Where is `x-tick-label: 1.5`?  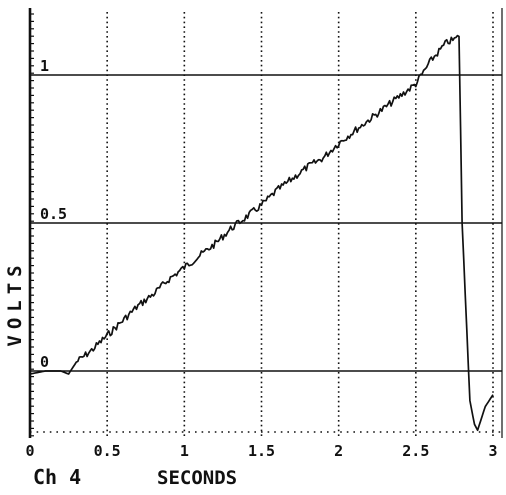 x-tick-label: 1.5 is located at coordinates (261, 451).